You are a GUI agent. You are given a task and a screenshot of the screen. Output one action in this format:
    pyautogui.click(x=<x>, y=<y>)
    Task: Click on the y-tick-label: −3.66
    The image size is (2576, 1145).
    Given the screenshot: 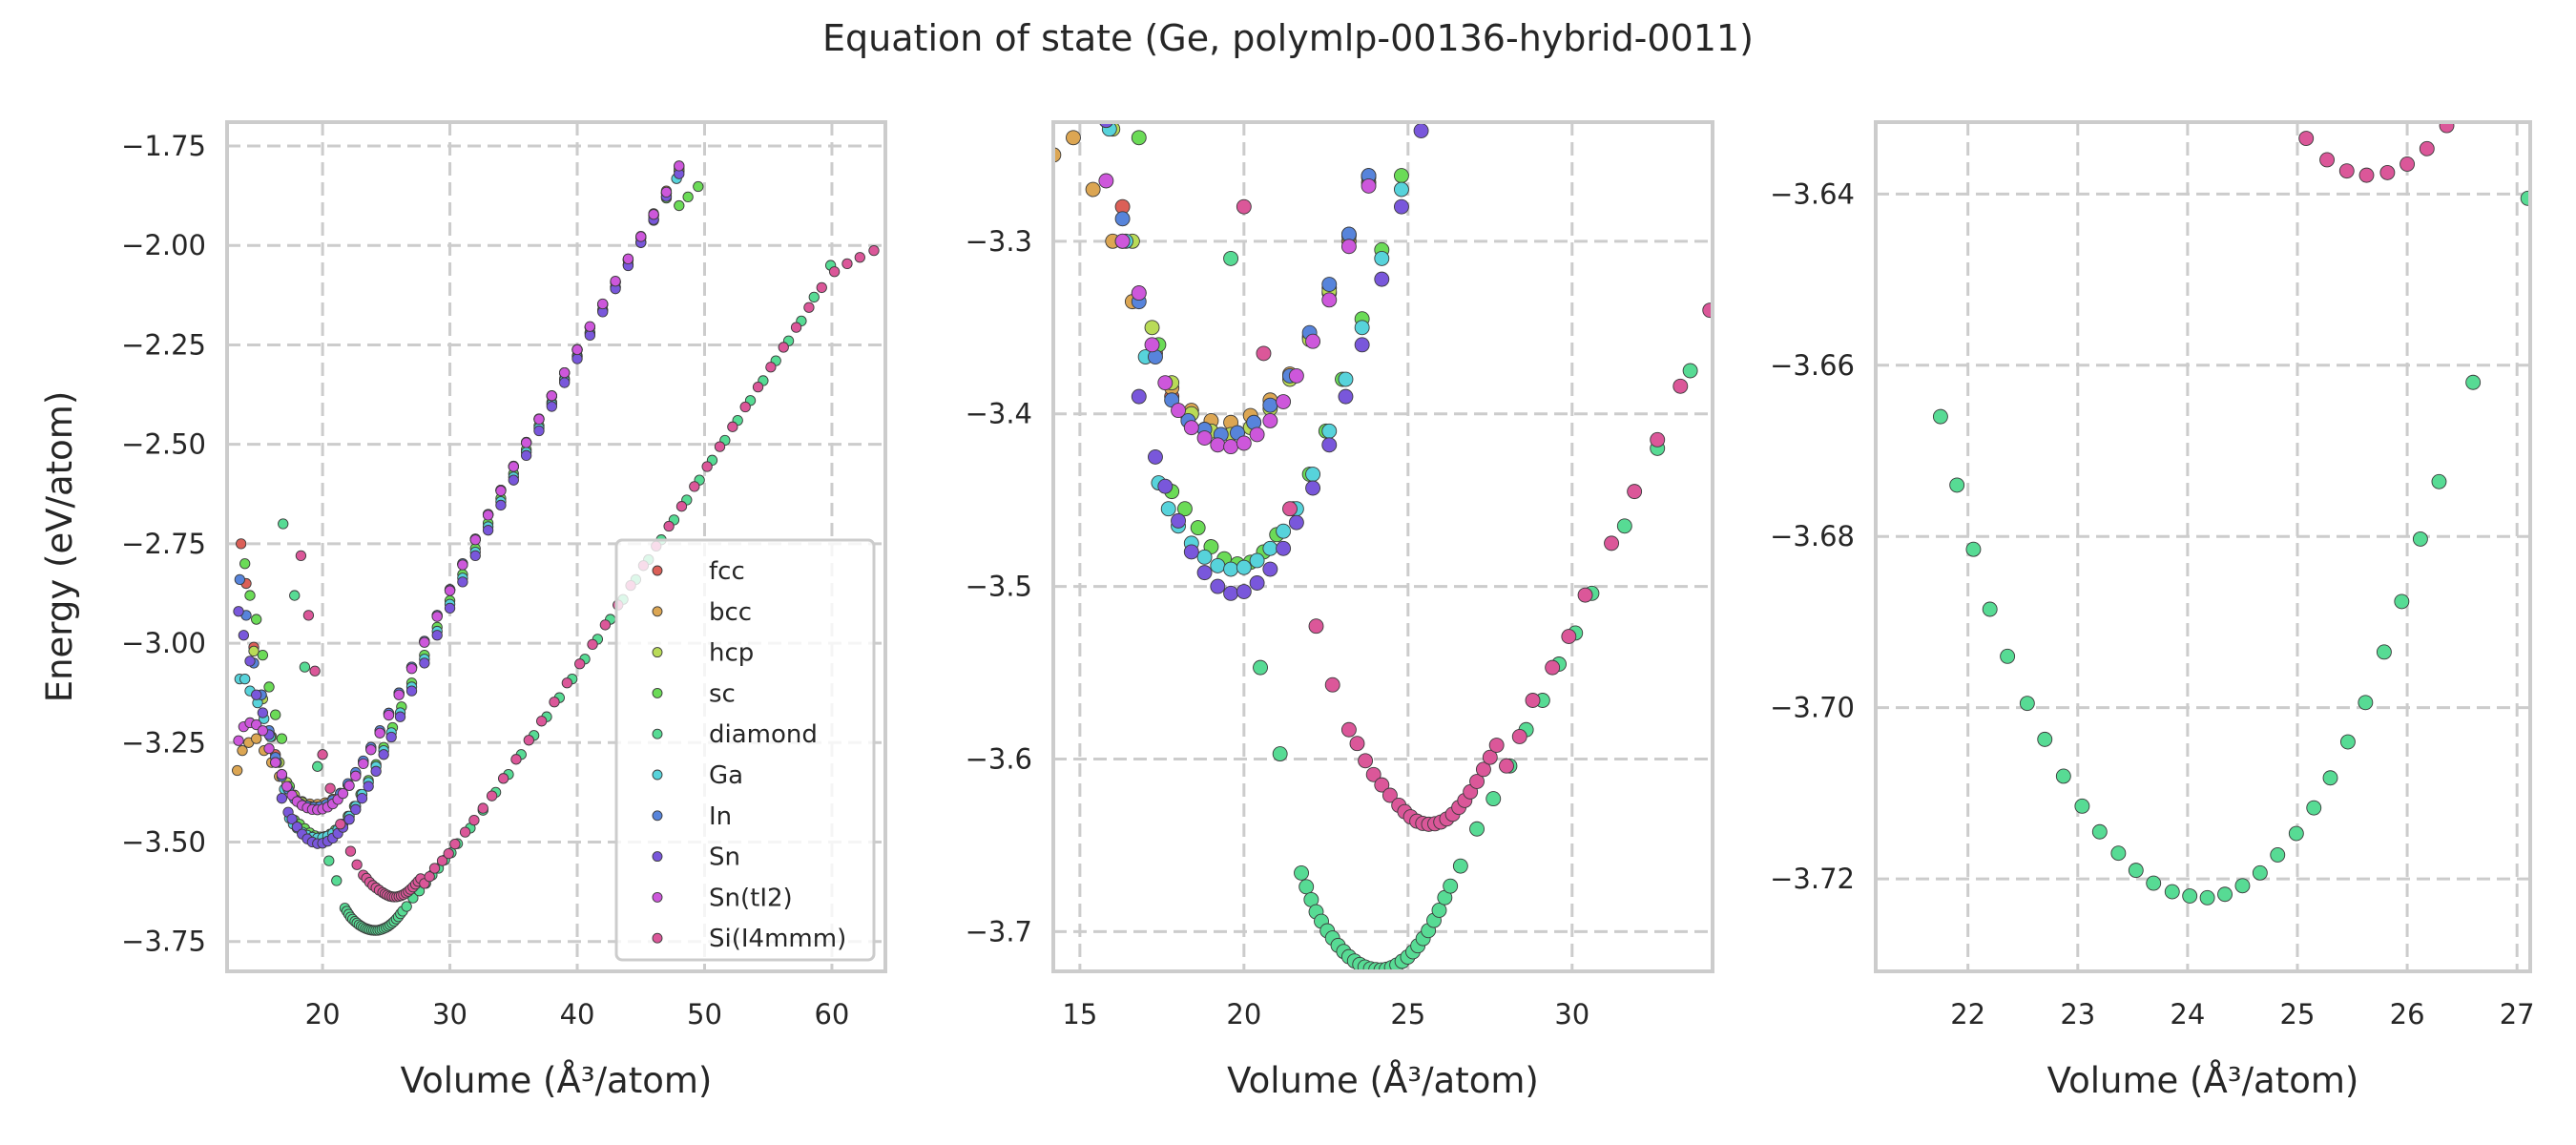 What is the action you would take?
    pyautogui.click(x=1812, y=365)
    